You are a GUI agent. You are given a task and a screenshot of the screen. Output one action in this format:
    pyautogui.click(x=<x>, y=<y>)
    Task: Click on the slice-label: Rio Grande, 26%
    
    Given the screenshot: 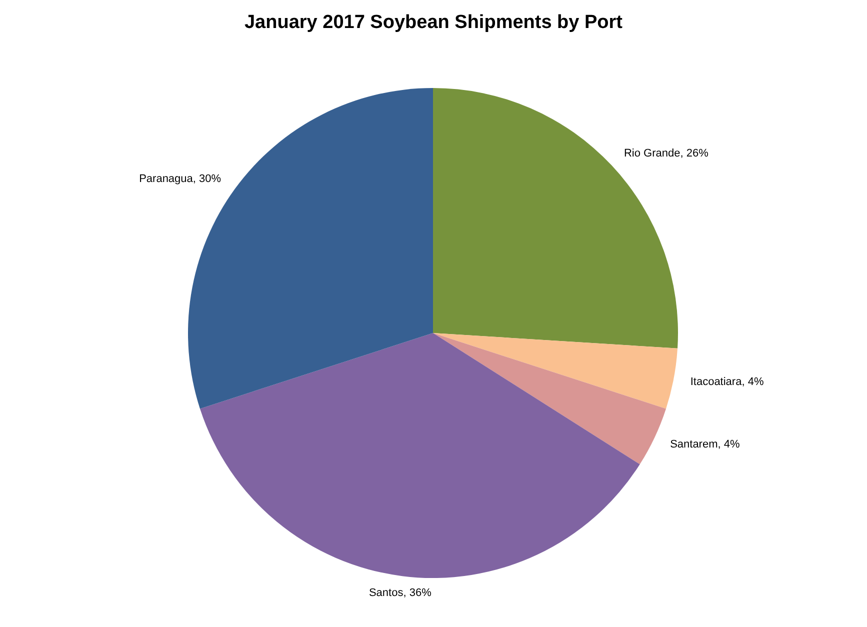 What is the action you would take?
    pyautogui.click(x=666, y=154)
    